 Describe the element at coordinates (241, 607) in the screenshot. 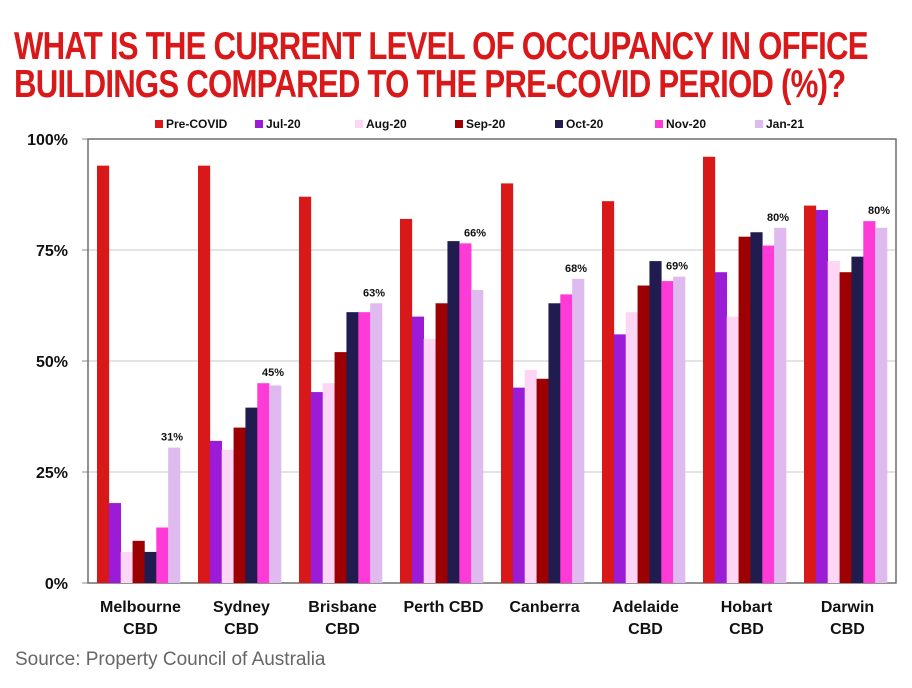

I see `x-category-label: Sydney` at that location.